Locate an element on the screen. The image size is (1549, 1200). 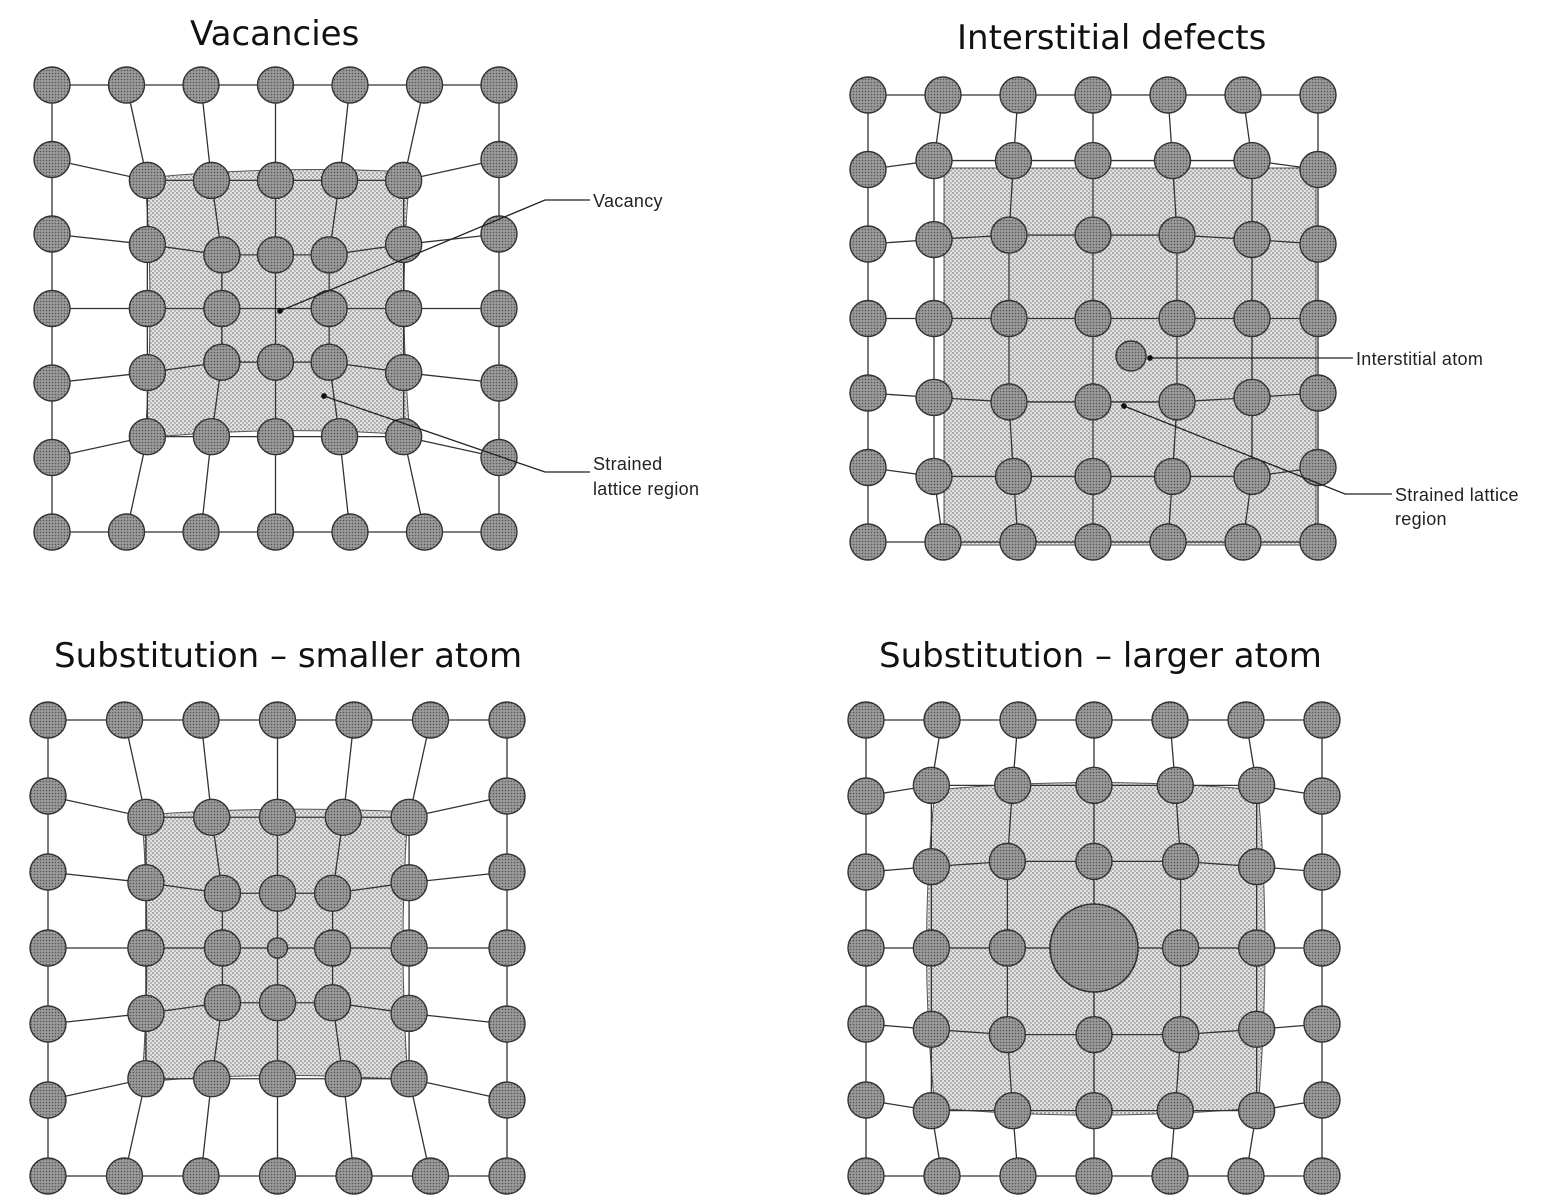
title-substitution-larger-atom: Substitution – larger atom is located at coordinates (1100, 656).